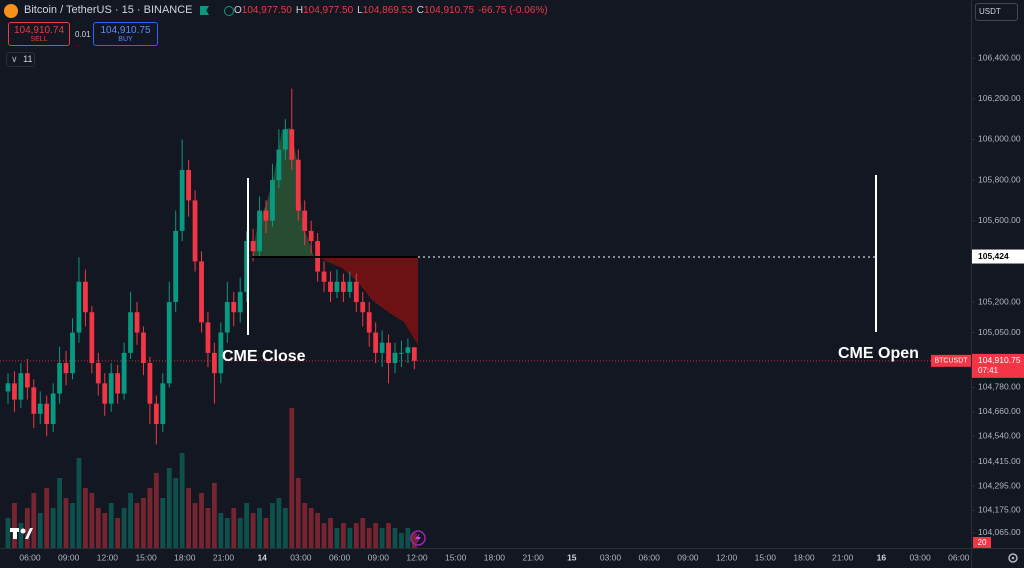 The height and width of the screenshot is (568, 1024). What do you see at coordinates (204, 10) in the screenshot?
I see `flag-icon` at bounding box center [204, 10].